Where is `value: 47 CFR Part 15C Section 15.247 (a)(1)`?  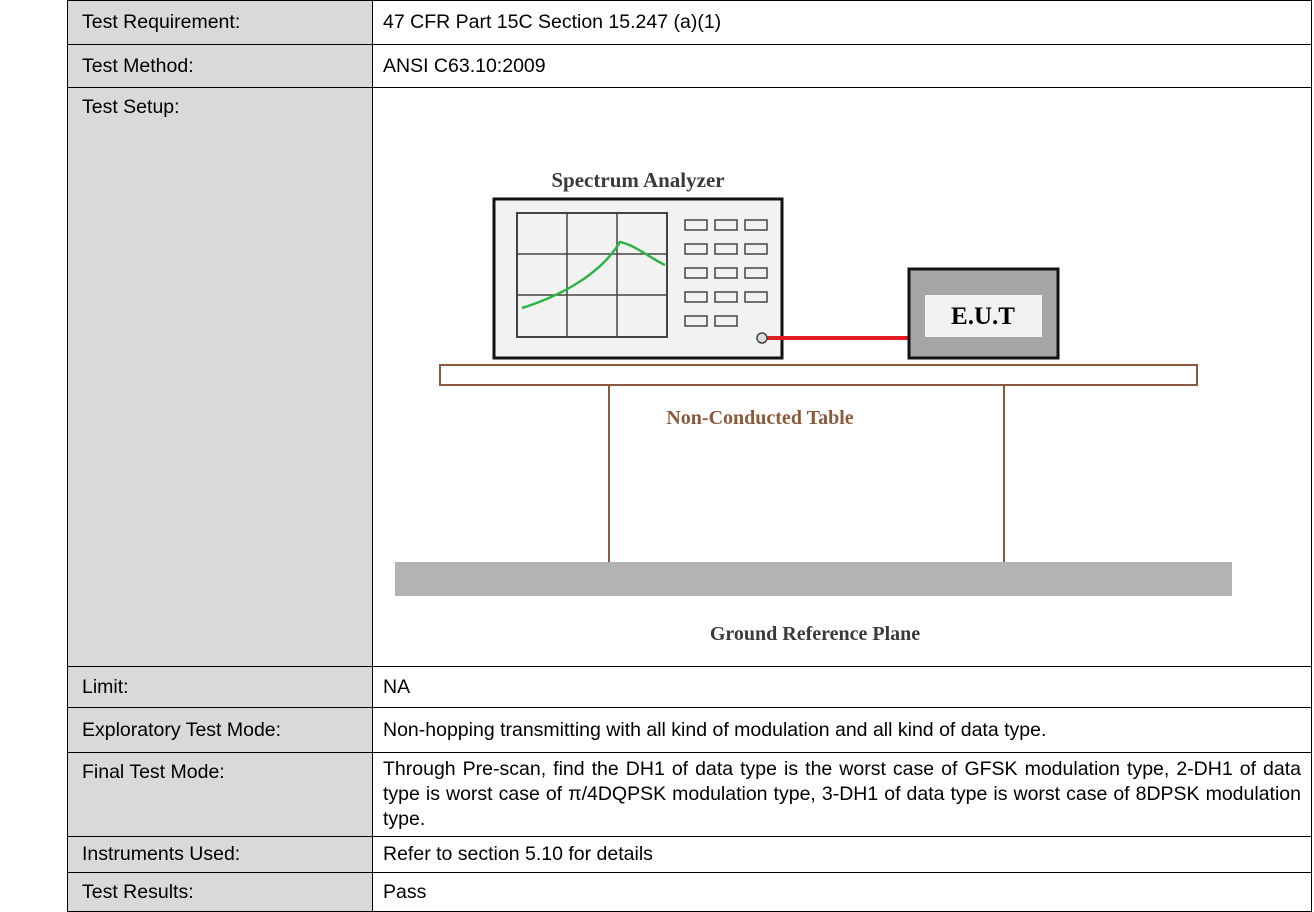
value: 47 CFR Part 15C Section 15.247 (a)(1) is located at coordinates (842, 22).